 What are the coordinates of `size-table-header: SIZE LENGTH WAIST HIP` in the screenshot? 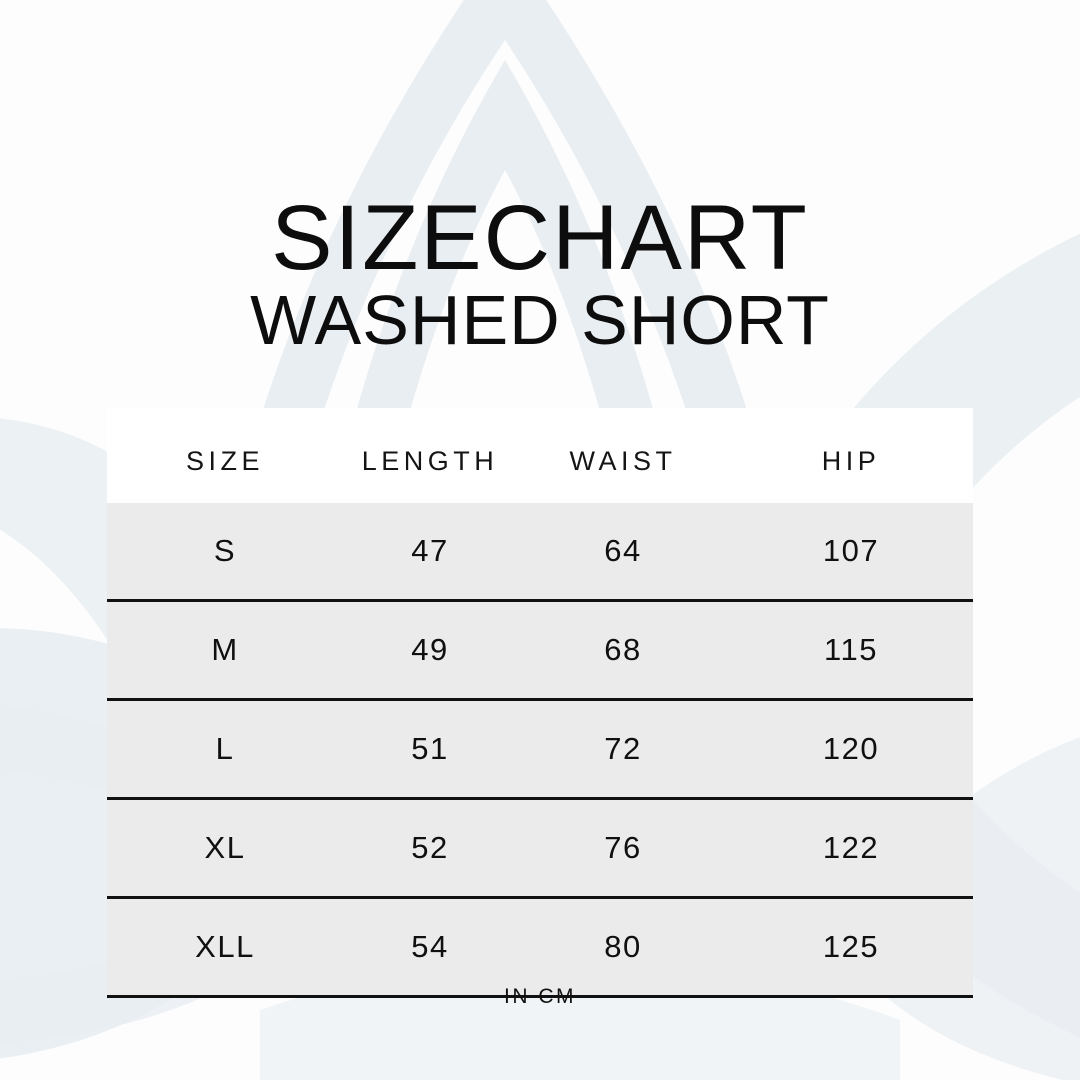 It's located at (540, 455).